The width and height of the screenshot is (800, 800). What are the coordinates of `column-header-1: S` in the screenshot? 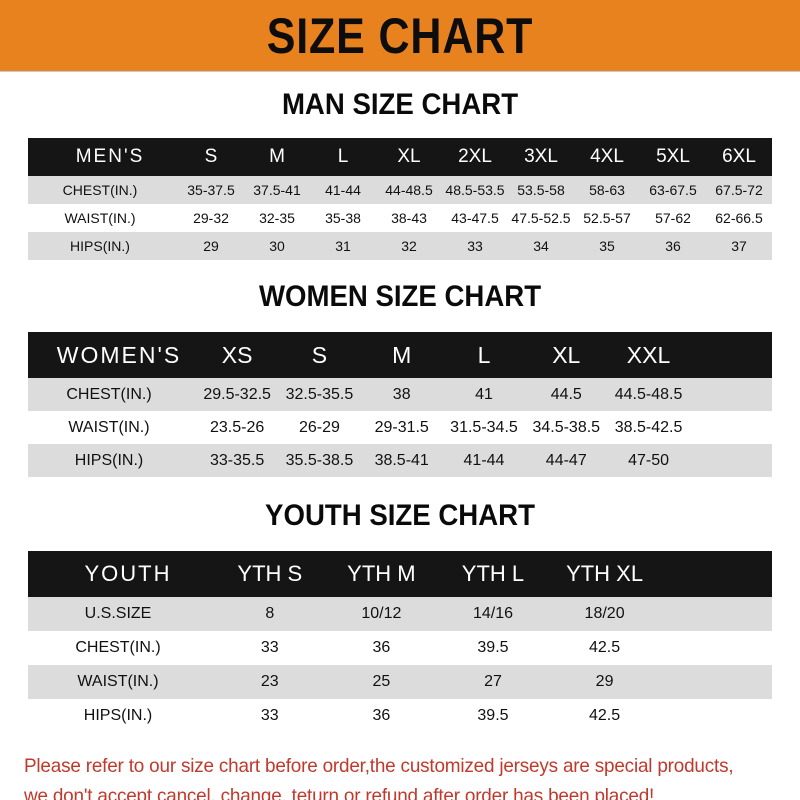 It's located at (211, 156).